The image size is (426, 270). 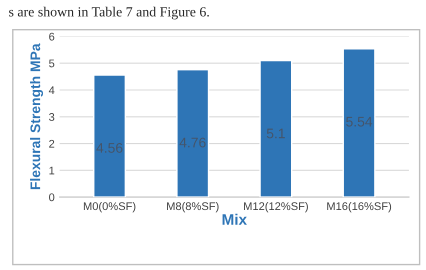 I want to click on y-tick-label: 3, so click(x=51, y=117).